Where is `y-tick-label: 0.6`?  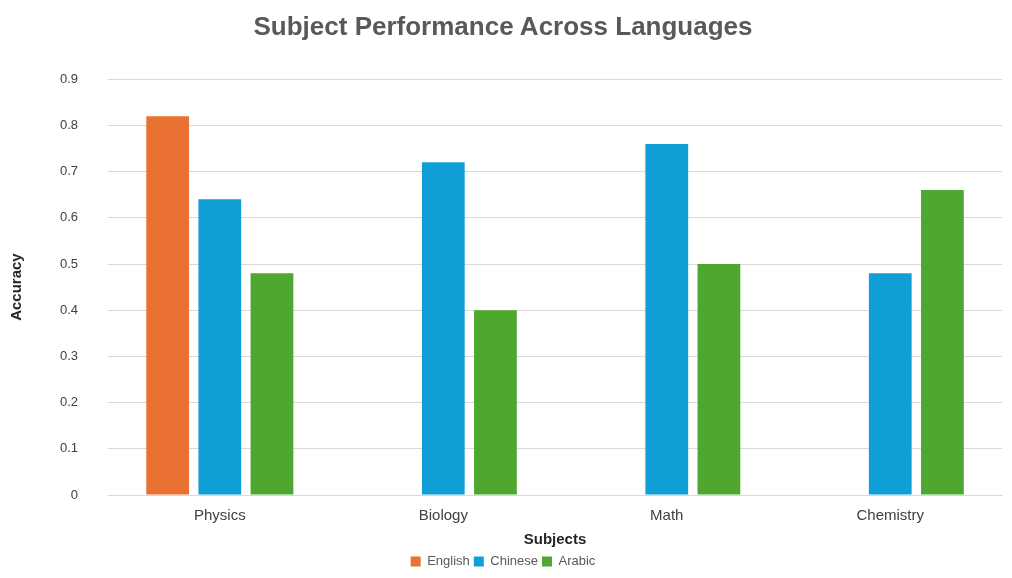
y-tick-label: 0.6 is located at coordinates (69, 217).